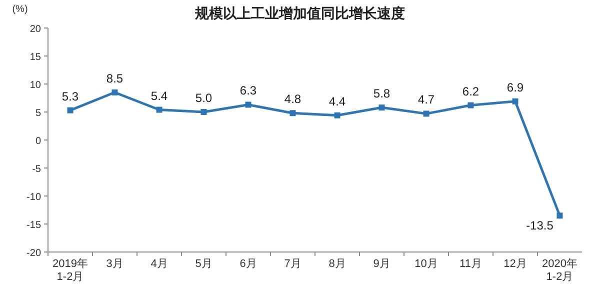  What do you see at coordinates (70, 270) in the screenshot?
I see `x-tick-label: 2019年 1-2月` at bounding box center [70, 270].